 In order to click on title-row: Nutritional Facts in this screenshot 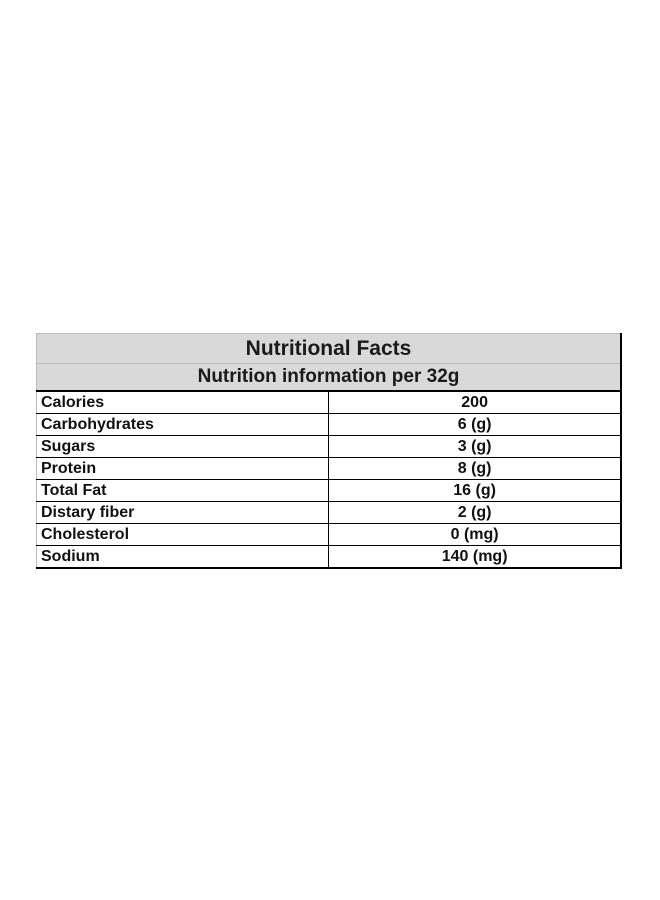, I will do `click(328, 348)`.